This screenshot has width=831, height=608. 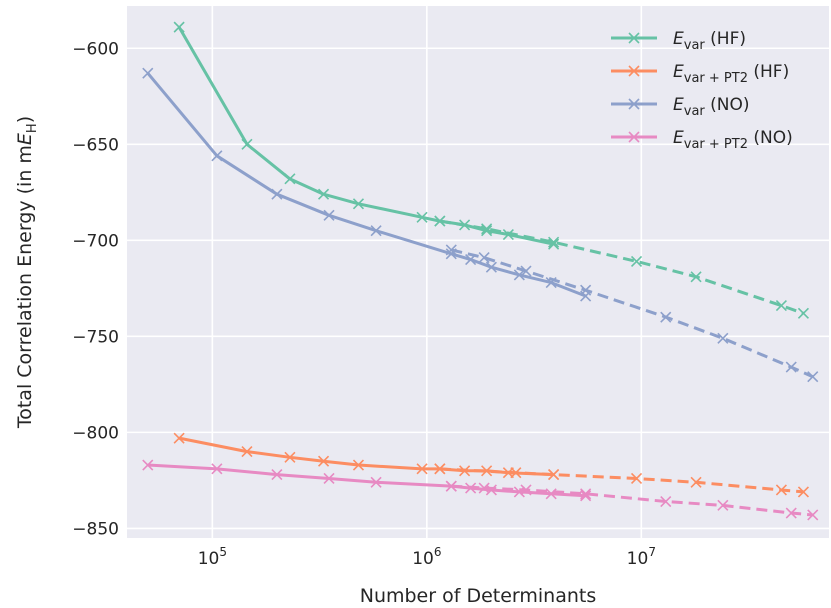 I want to click on x-tick-label: 10⁵, so click(x=212, y=557).